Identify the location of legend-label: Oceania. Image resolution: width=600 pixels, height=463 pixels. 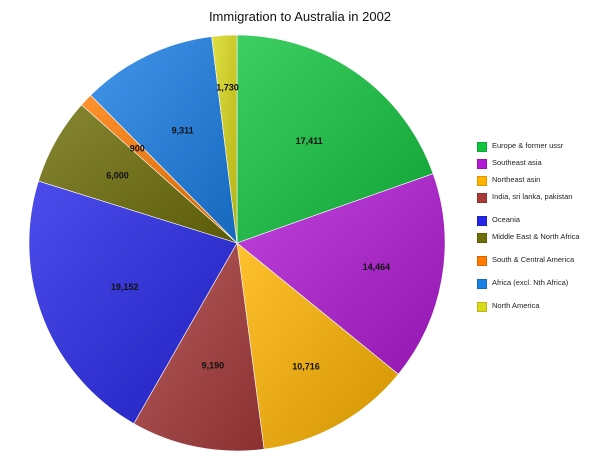
(506, 219).